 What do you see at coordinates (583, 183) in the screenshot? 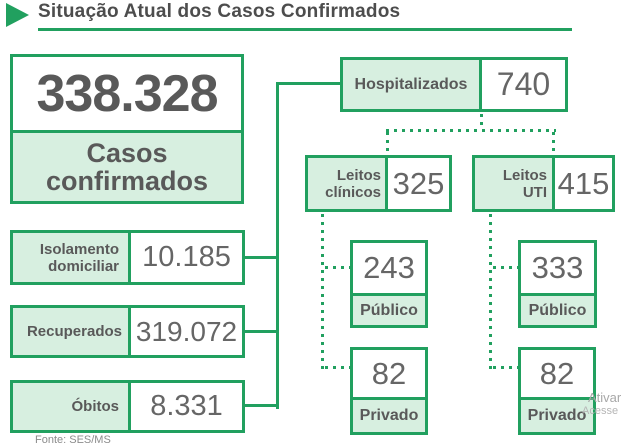
I see `icu-beds-value: 415` at bounding box center [583, 183].